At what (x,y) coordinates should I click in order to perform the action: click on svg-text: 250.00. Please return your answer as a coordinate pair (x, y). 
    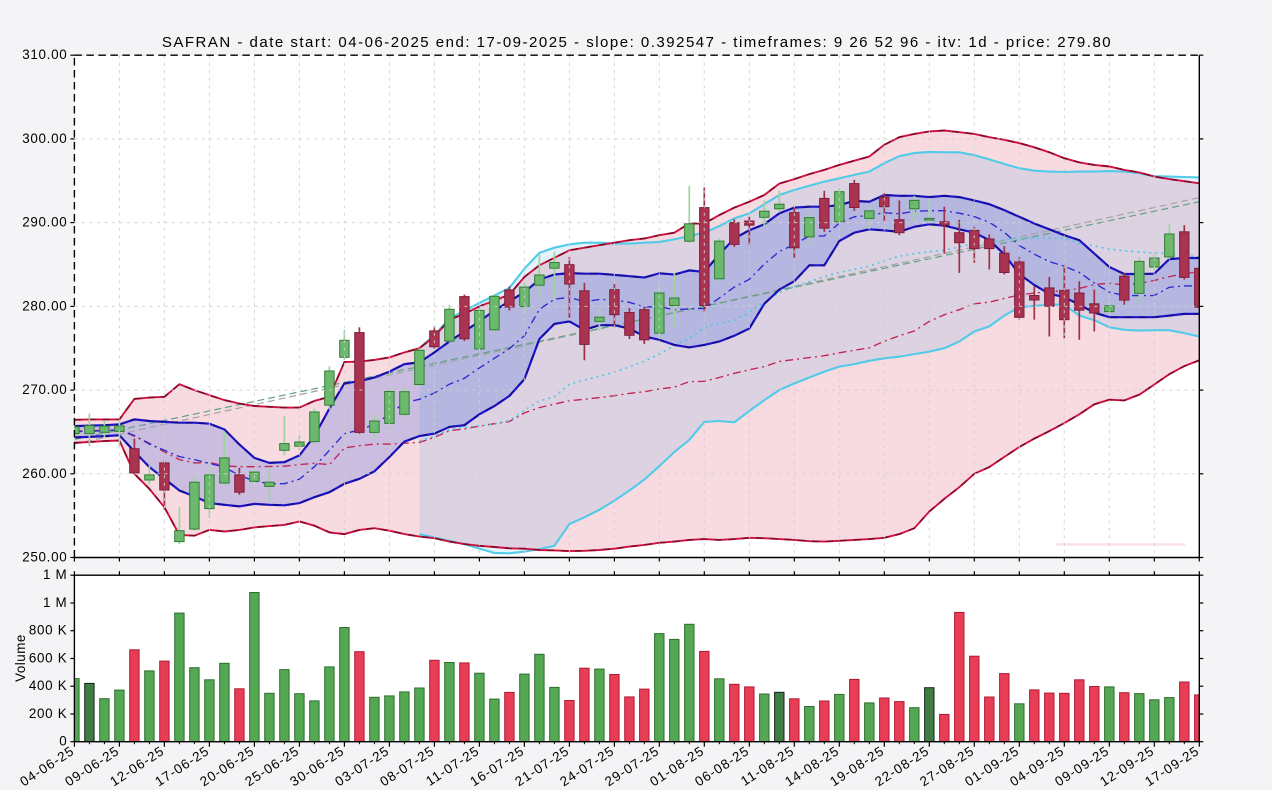
    Looking at the image, I should click on (44, 557).